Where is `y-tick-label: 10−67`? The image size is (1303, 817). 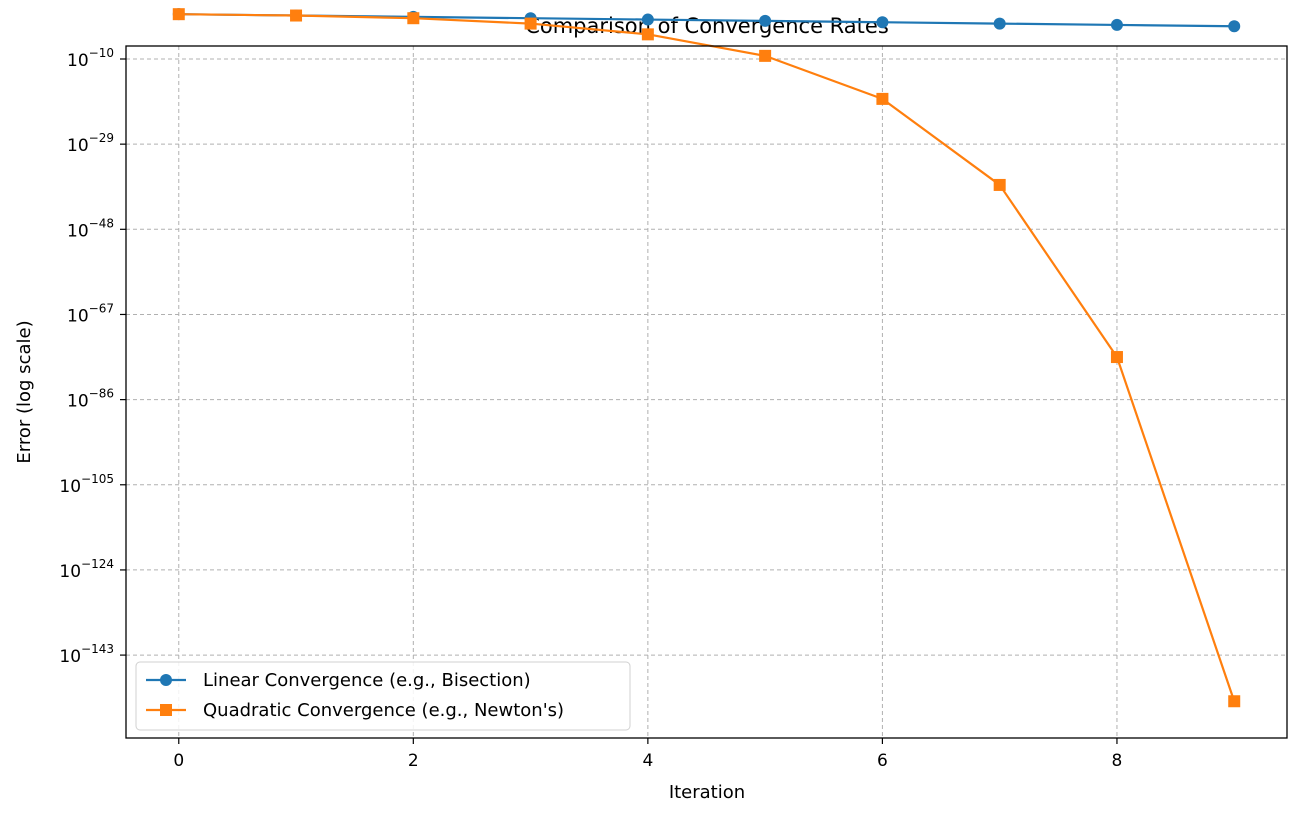
y-tick-label: 10−67 is located at coordinates (90, 313).